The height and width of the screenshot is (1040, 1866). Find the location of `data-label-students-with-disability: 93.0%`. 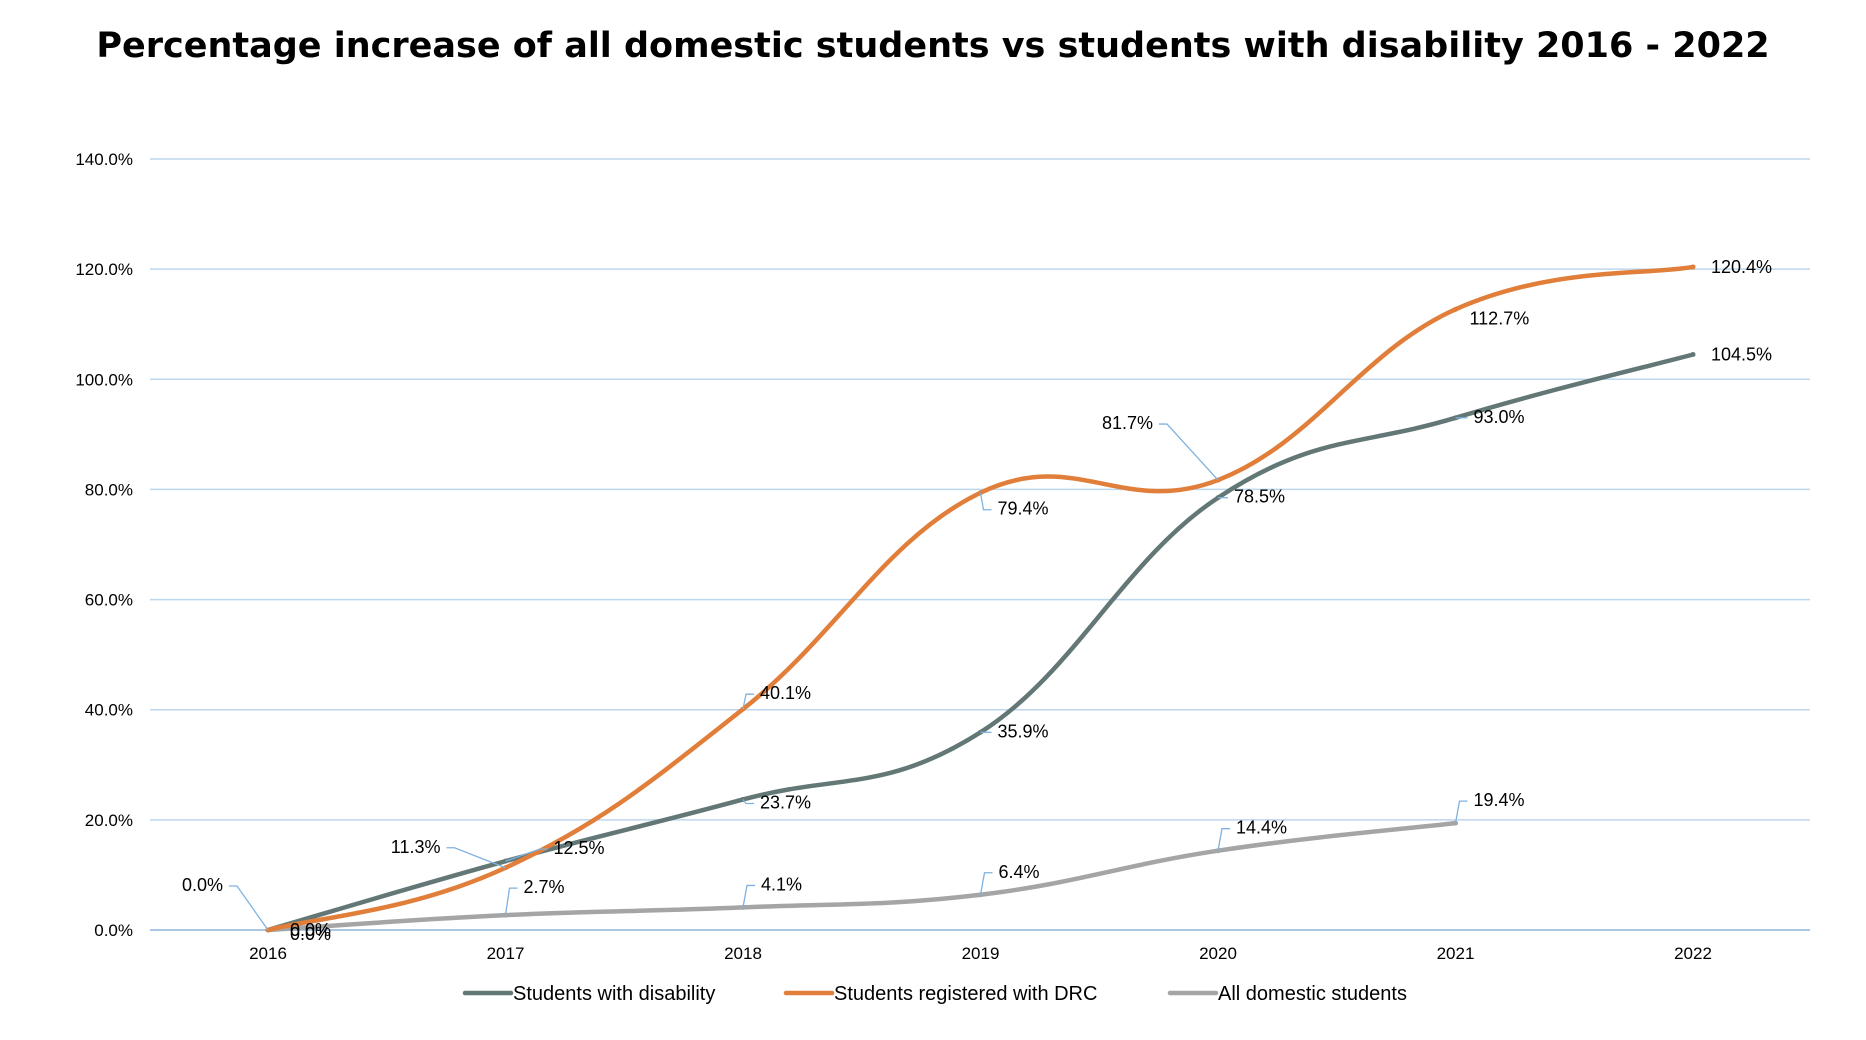

data-label-students-with-disability: 93.0% is located at coordinates (1499, 417).